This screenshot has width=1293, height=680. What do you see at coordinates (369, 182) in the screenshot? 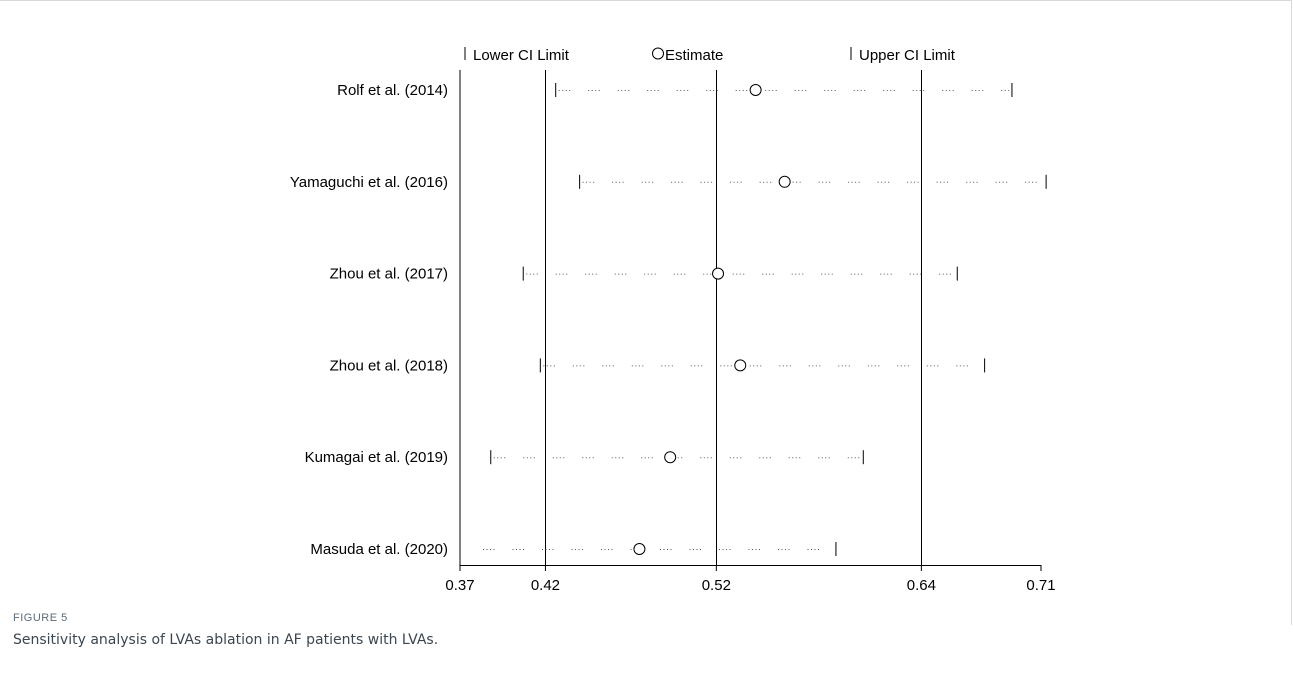
I see `study-label: Yamaguchi et al. (2016)` at bounding box center [369, 182].